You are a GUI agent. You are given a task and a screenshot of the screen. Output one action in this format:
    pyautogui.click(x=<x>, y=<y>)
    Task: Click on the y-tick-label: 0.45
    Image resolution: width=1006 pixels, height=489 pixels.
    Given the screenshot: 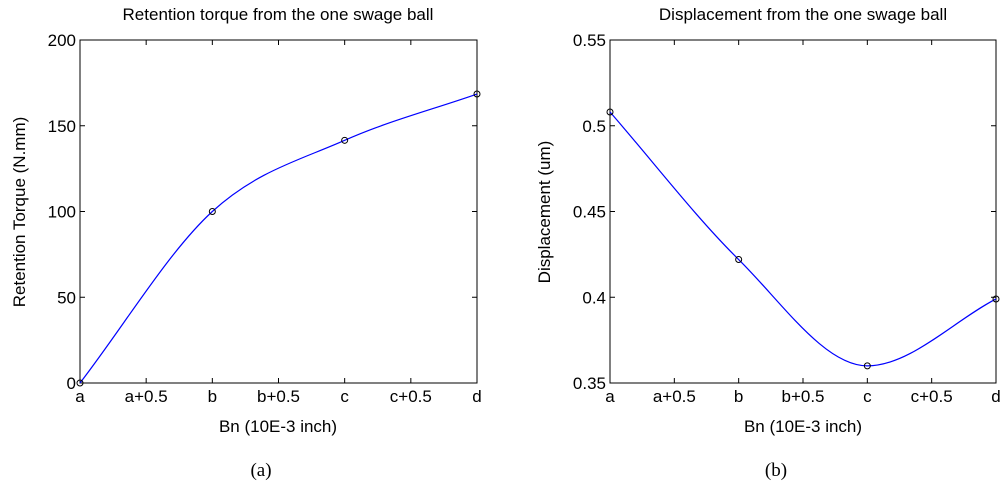 What is the action you would take?
    pyautogui.click(x=589, y=212)
    